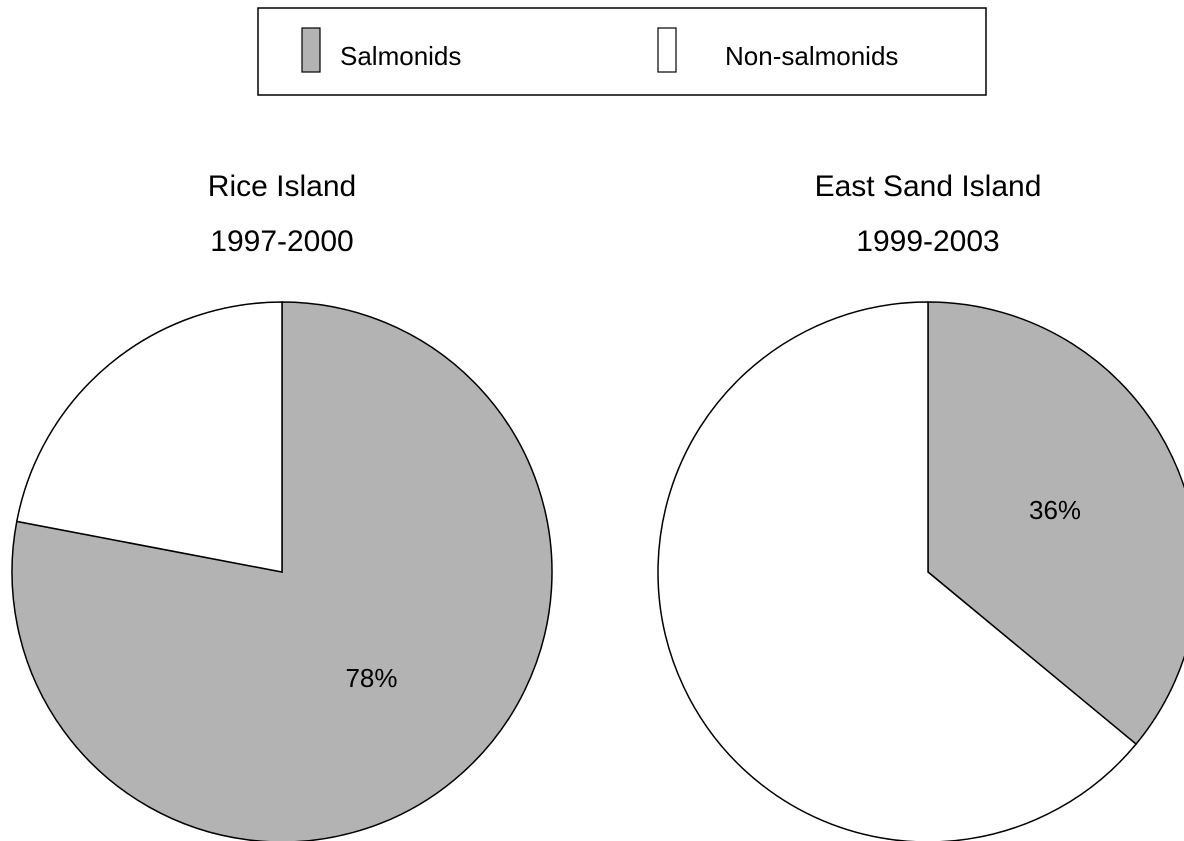  What do you see at coordinates (282, 186) in the screenshot?
I see `chart-title: Rice Island` at bounding box center [282, 186].